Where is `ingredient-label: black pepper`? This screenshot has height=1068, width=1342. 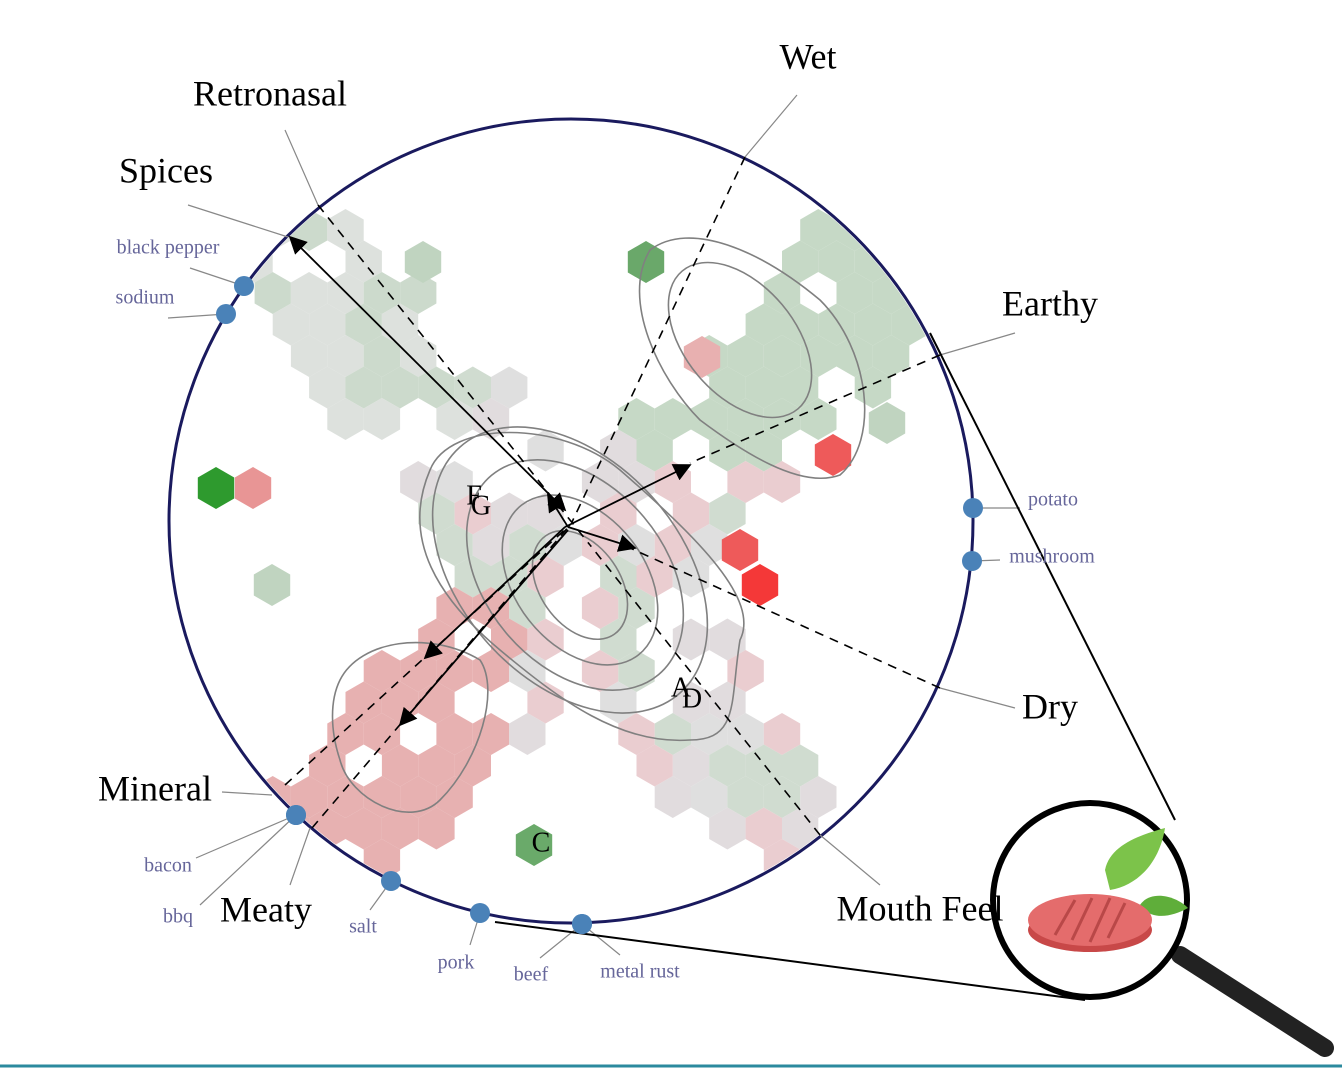
ingredient-label: black pepper is located at coordinates (168, 248).